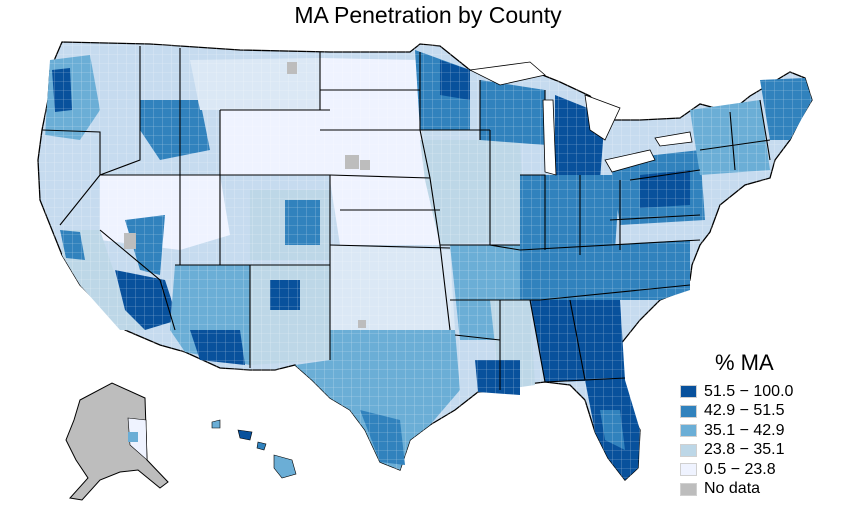 Image resolution: width=856 pixels, height=514 pixels. What do you see at coordinates (732, 489) in the screenshot?
I see `legend-label: No data` at bounding box center [732, 489].